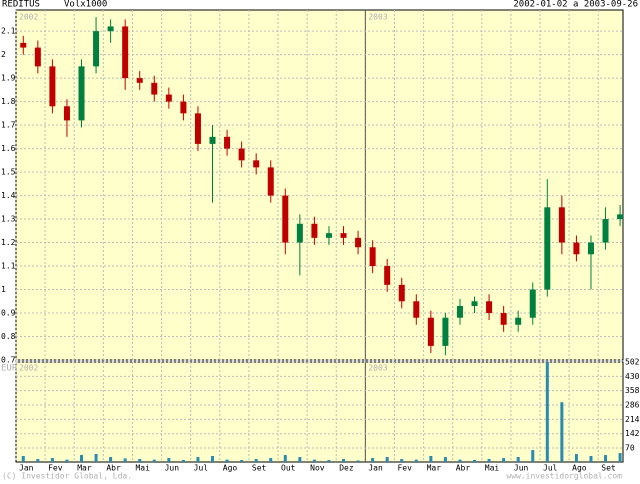 The image size is (640, 484). Describe the element at coordinates (8, 78) in the screenshot. I see `y-tick-label: 1.9` at that location.